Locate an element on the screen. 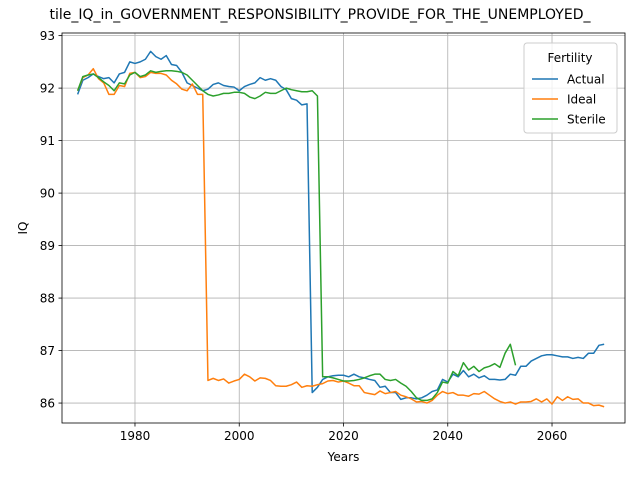 The width and height of the screenshot is (640, 484). y-tick-label: 86 is located at coordinates (47, 404).